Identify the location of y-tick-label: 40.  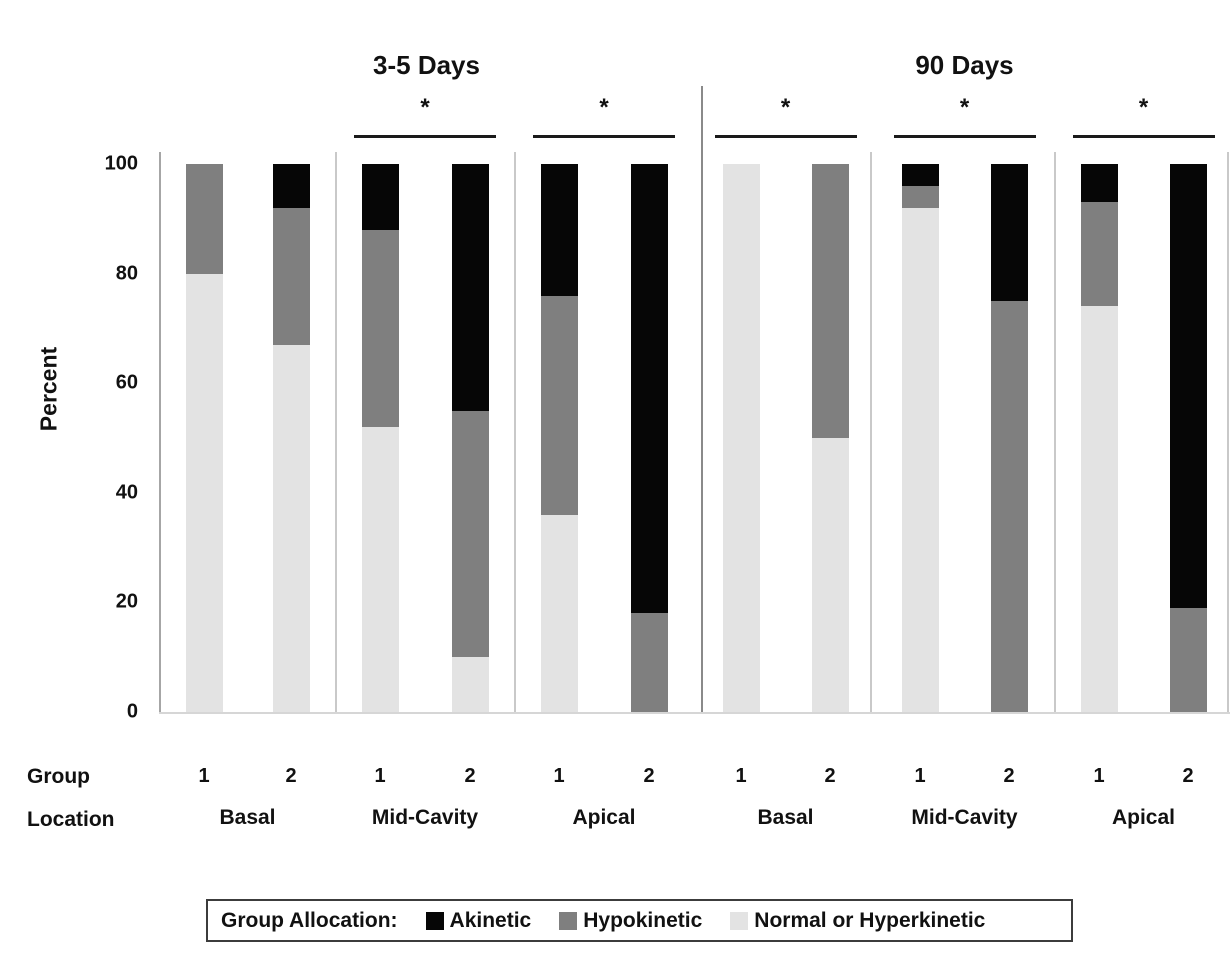
(126, 492).